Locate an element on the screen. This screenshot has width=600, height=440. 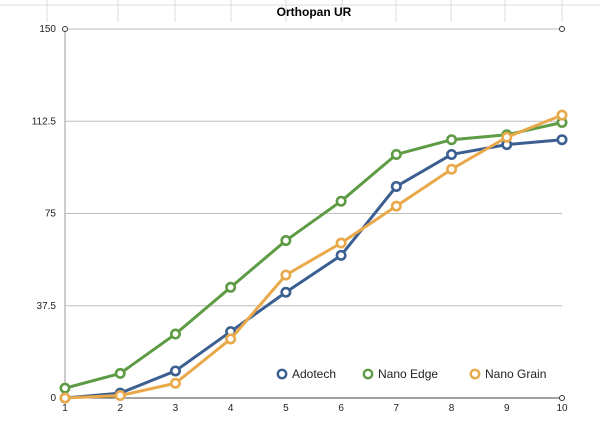
x-tick-label: 1 is located at coordinates (65, 408).